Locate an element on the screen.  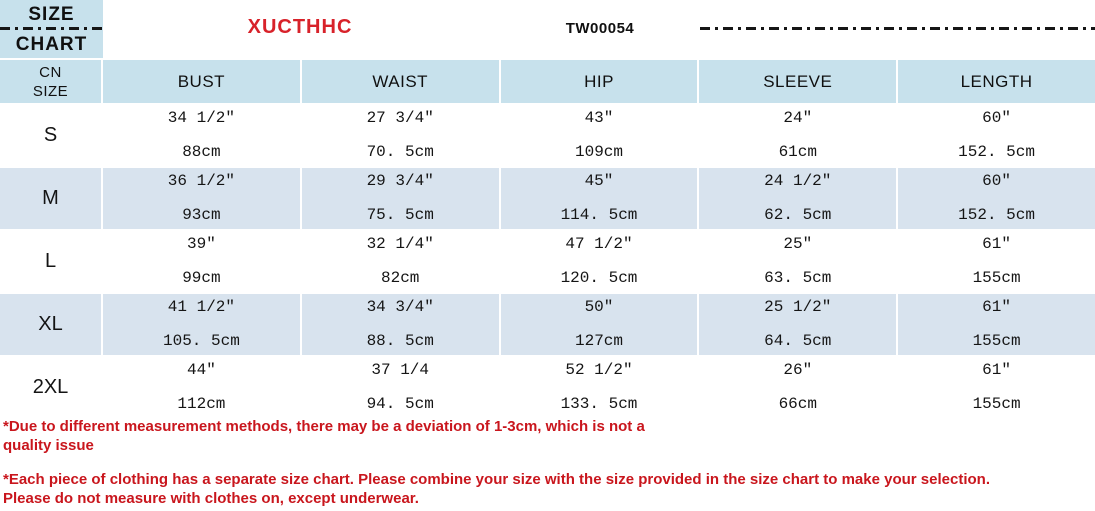
value-inches: 43″ is located at coordinates (599, 118).